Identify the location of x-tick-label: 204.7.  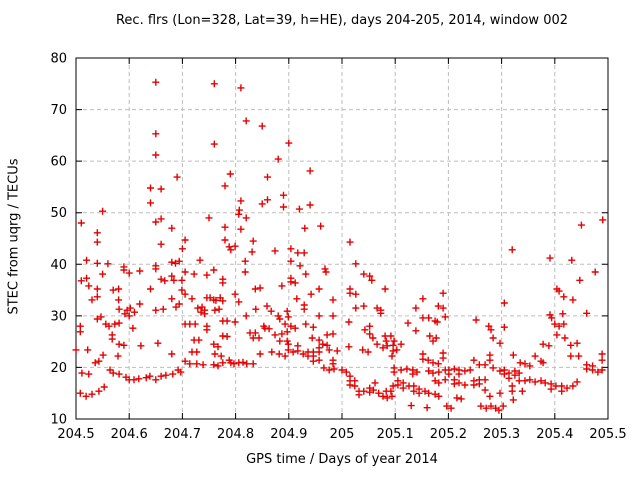
(182, 434).